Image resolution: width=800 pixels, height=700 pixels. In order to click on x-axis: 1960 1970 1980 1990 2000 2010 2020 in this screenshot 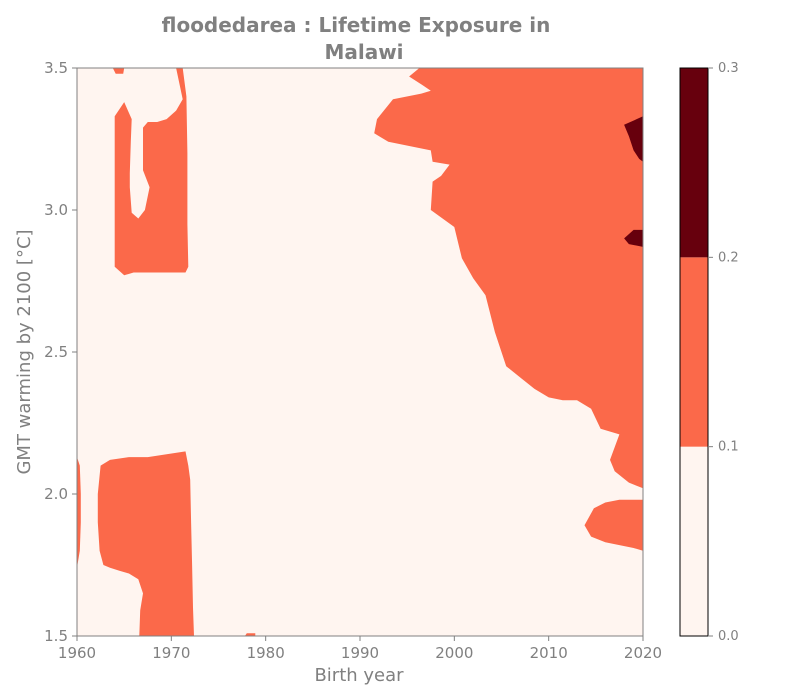, I will do `click(360, 649)`.